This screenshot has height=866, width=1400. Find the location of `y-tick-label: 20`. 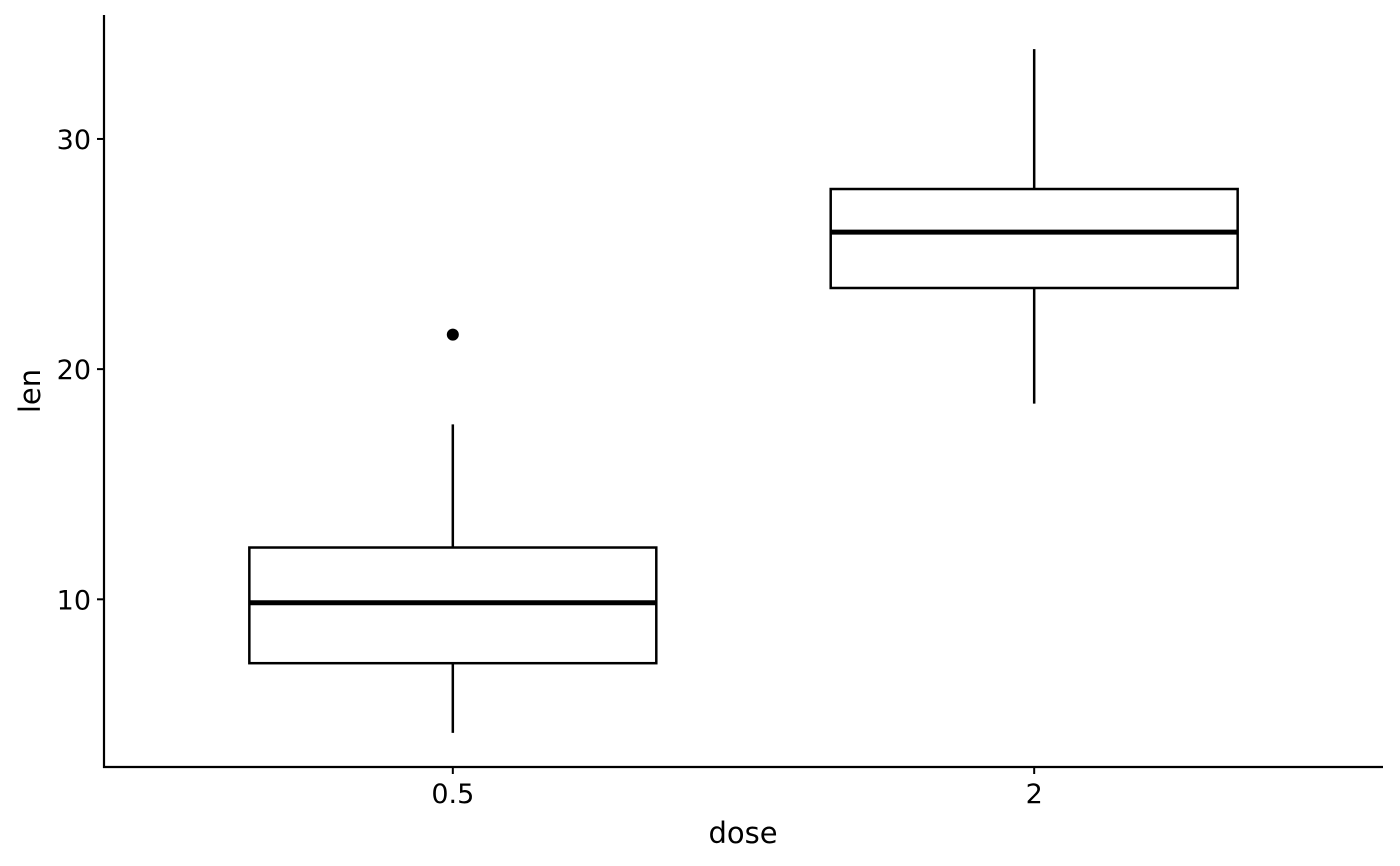

y-tick-label: 20 is located at coordinates (74, 370).